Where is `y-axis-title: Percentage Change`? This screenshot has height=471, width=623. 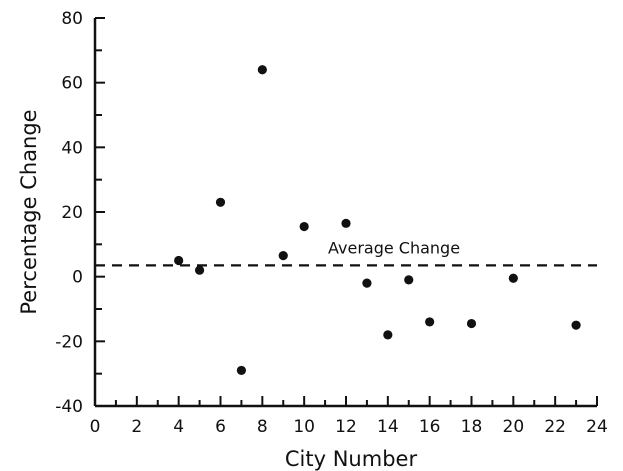
y-axis-title: Percentage Change is located at coordinates (29, 211).